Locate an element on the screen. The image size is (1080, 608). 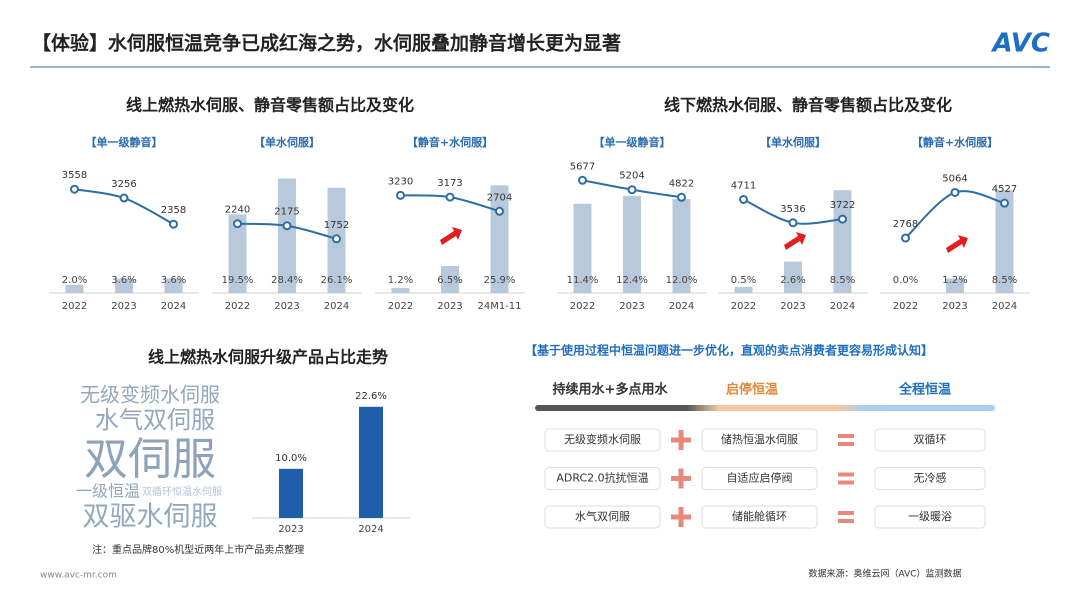
bar-label: 8.5% is located at coordinates (1004, 280).